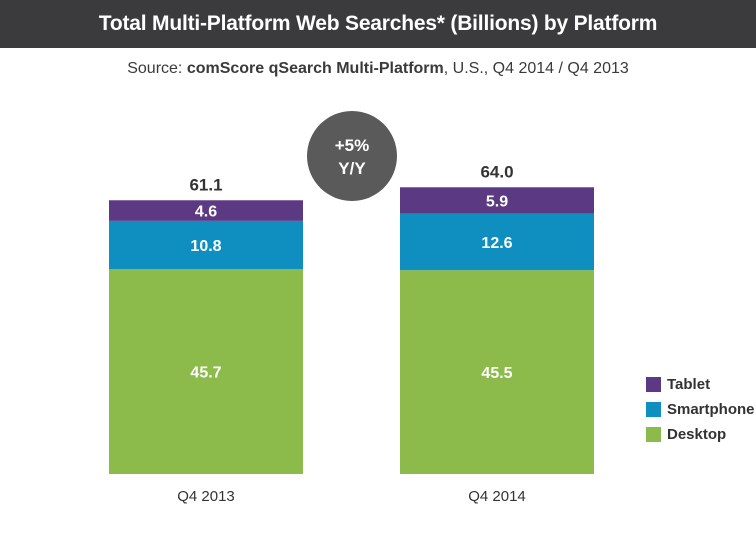  What do you see at coordinates (352, 156) in the screenshot?
I see `yoy-badge` at bounding box center [352, 156].